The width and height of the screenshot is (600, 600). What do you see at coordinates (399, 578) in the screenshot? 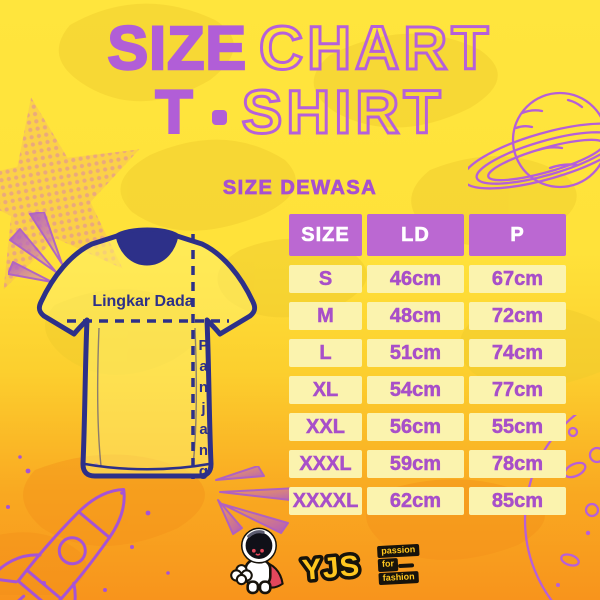
I see `tagline-word: fashion` at bounding box center [399, 578].